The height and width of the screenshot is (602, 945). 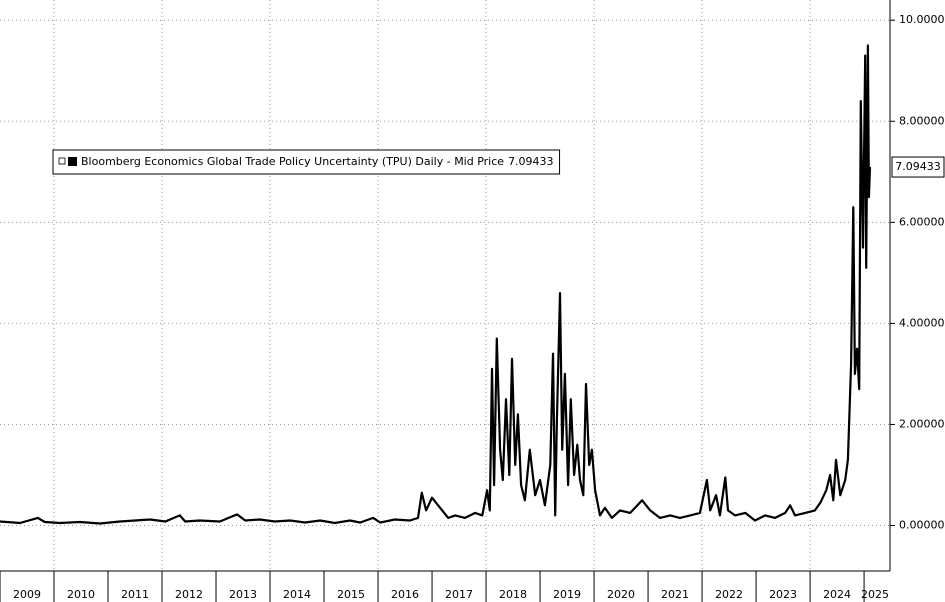 What do you see at coordinates (922, 322) in the screenshot?
I see `y-tick-label: 4.00000` at bounding box center [922, 322].